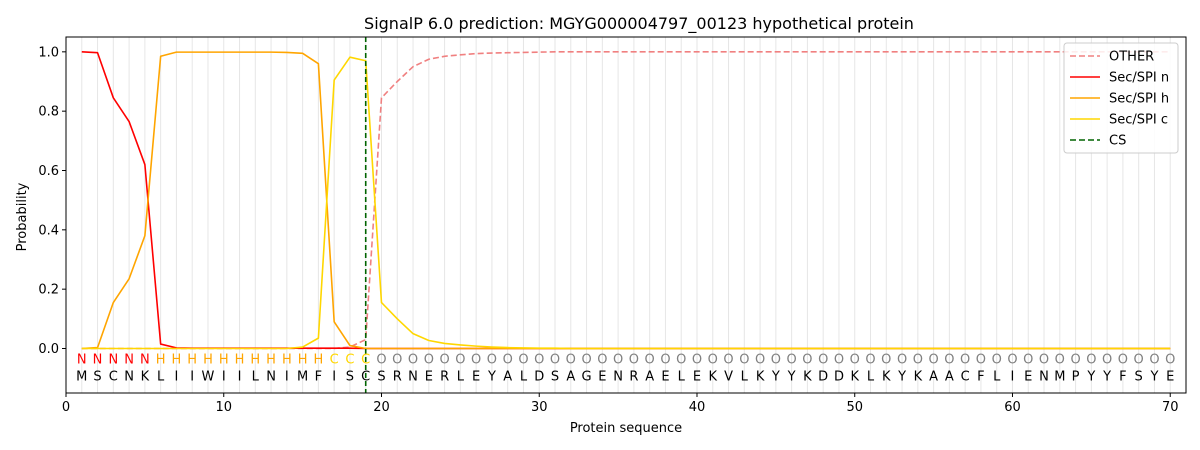 This screenshot has width=1200, height=450. I want to click on x-tick-label: 0, so click(66, 407).